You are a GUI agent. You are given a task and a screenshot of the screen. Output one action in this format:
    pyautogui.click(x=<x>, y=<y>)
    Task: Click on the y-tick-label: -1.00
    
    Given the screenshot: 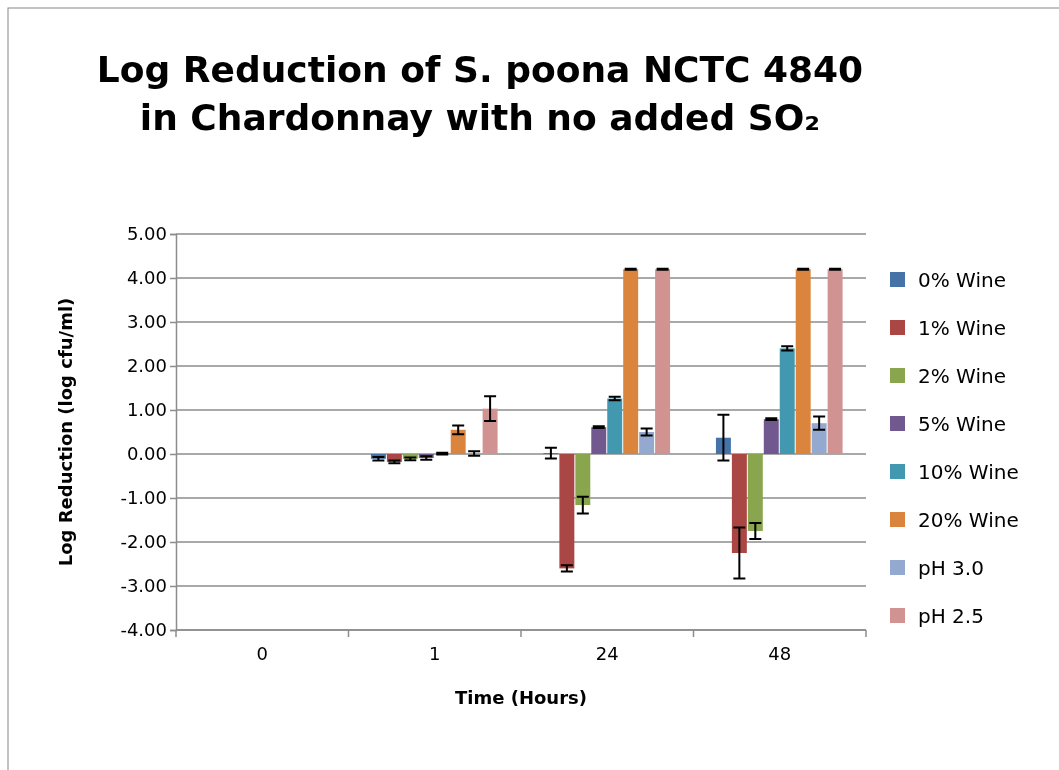 What is the action you would take?
    pyautogui.click(x=143, y=498)
    